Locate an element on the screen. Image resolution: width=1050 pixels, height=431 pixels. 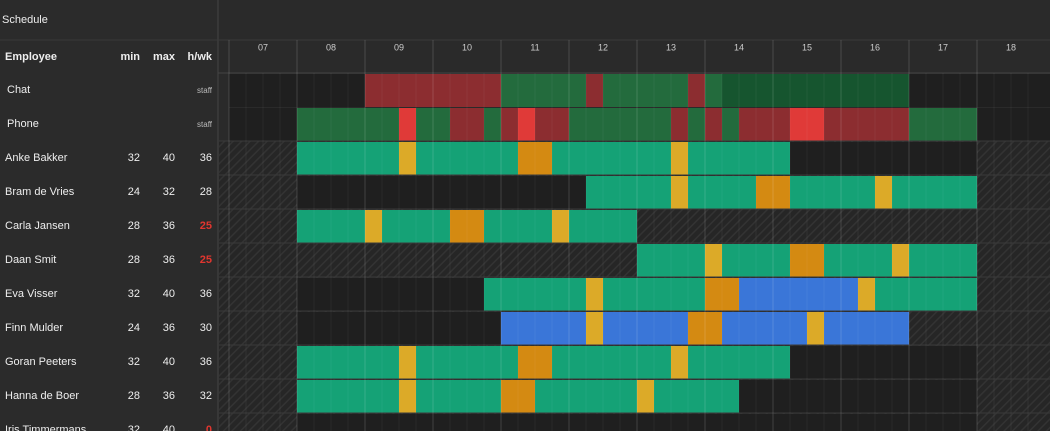
hour-label: 14 is located at coordinates (739, 47).